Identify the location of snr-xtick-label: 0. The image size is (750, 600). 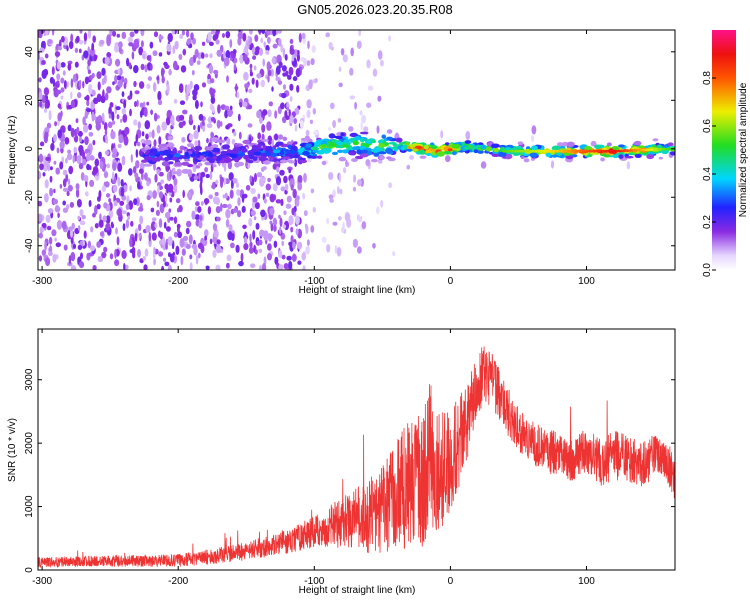
(451, 581).